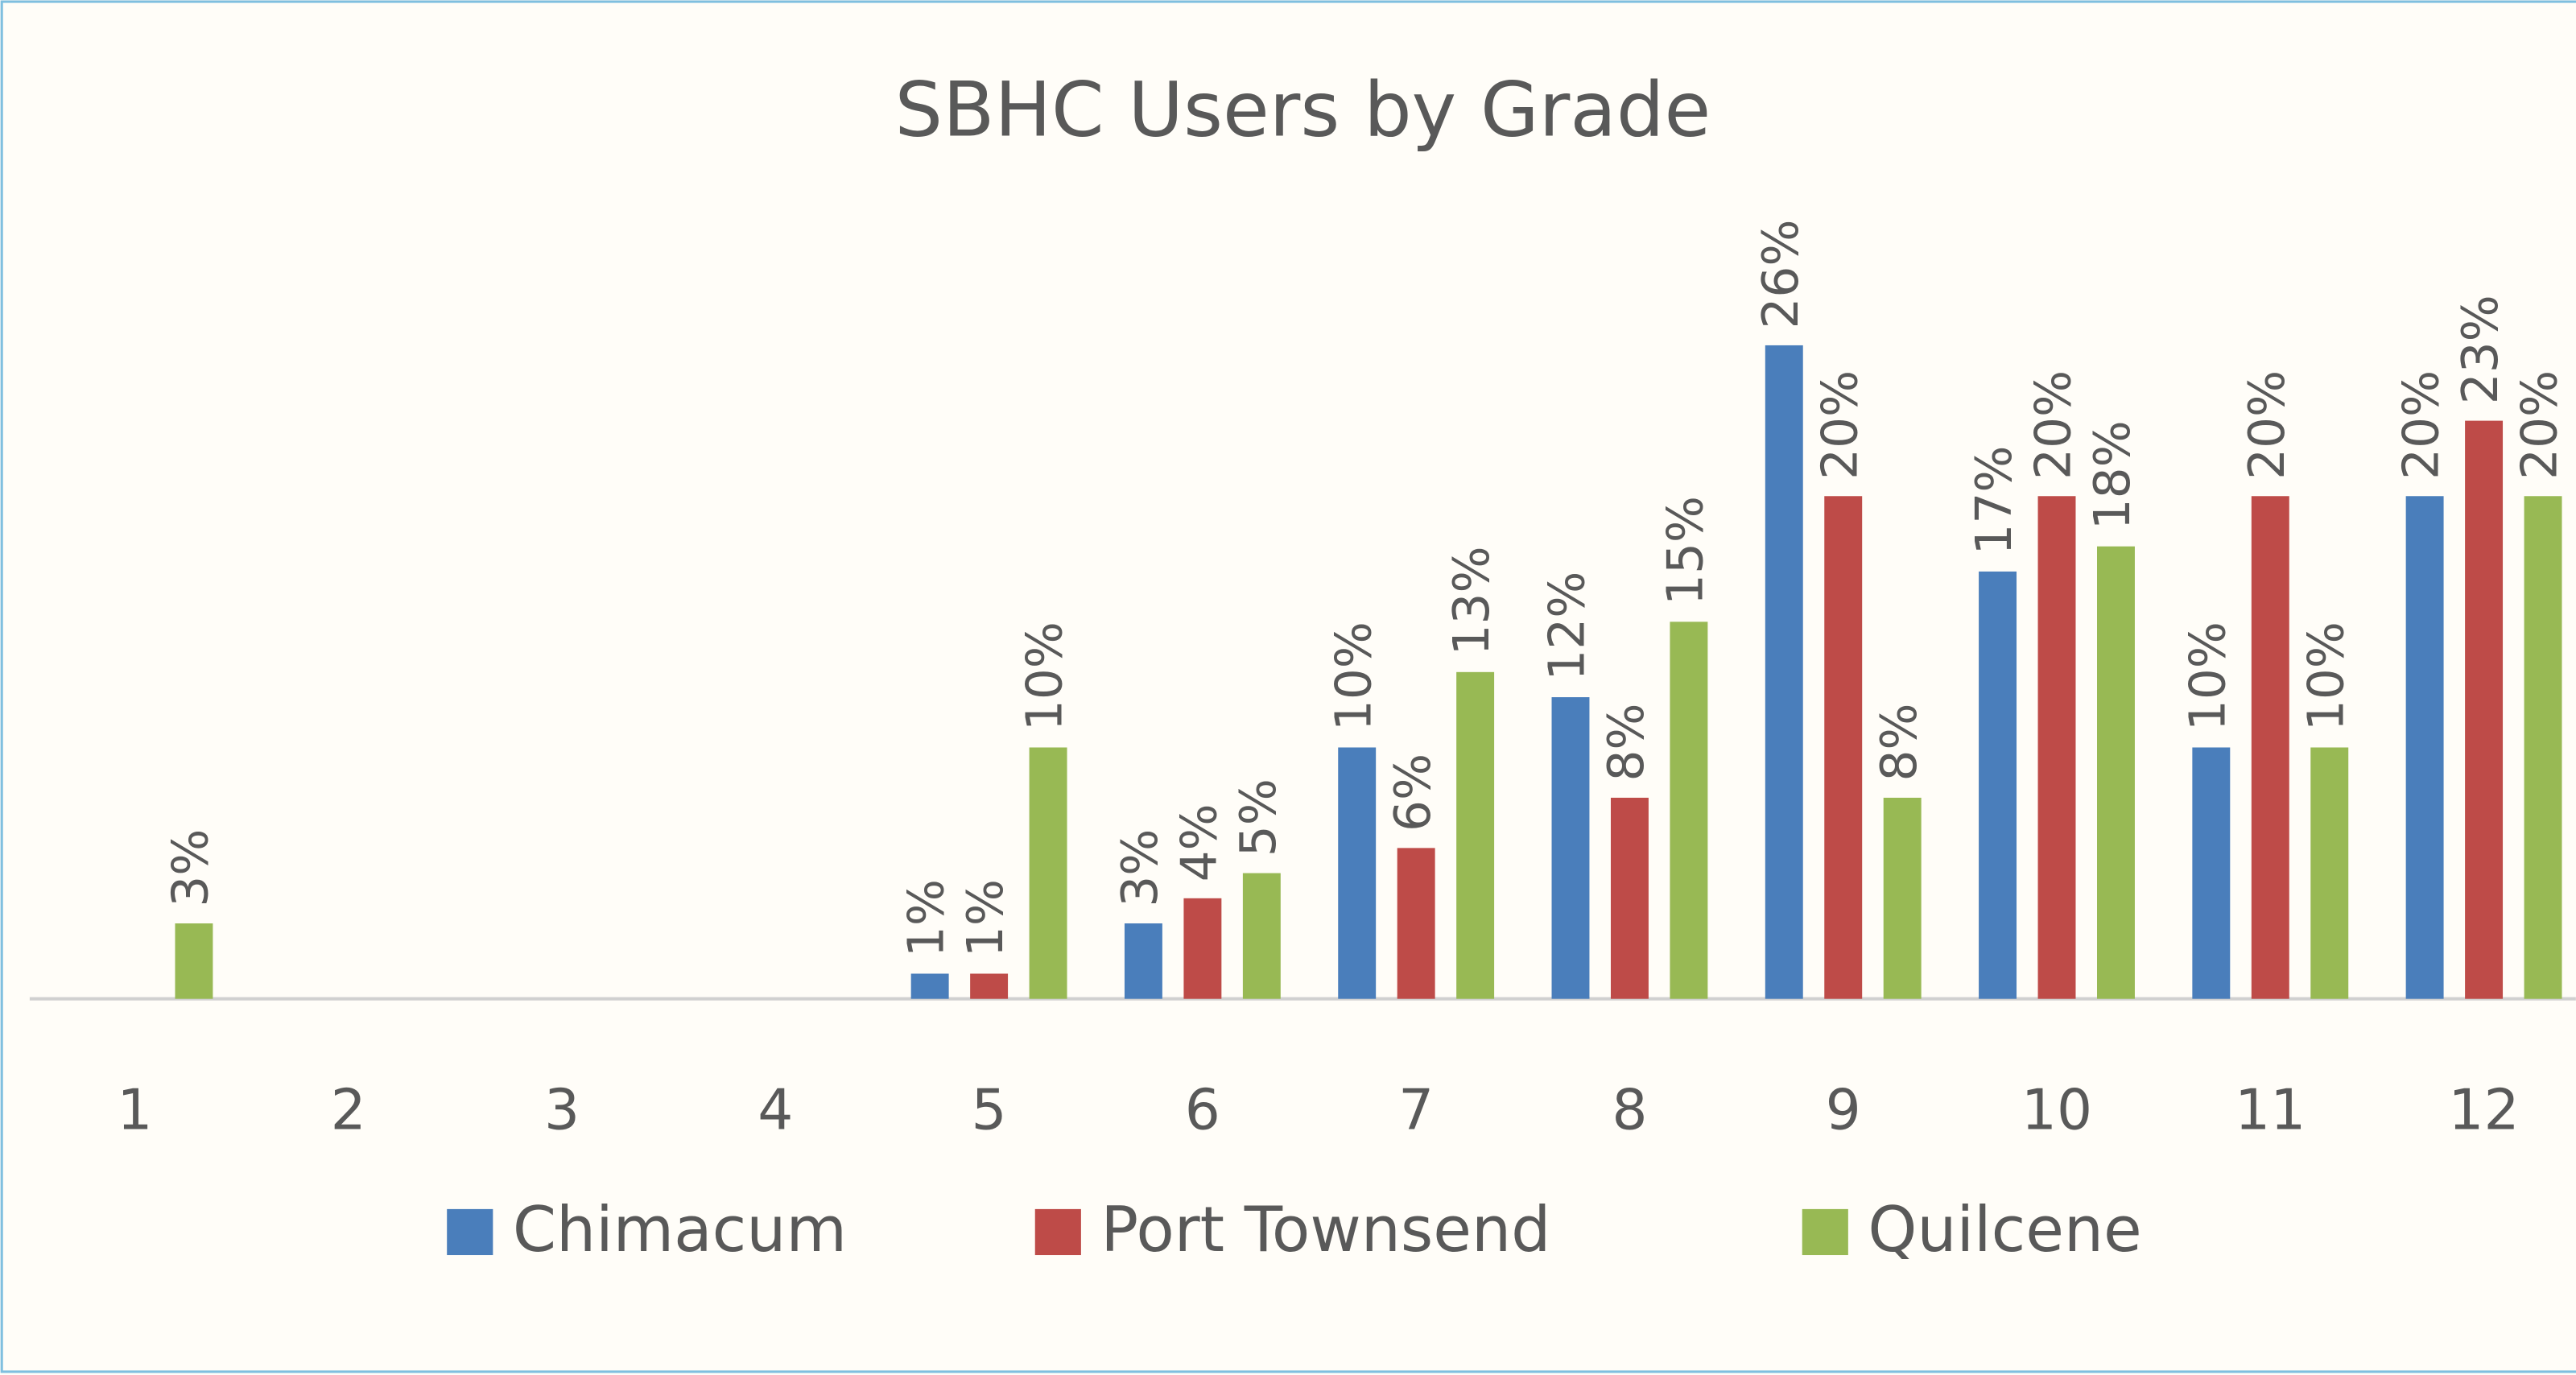 The width and height of the screenshot is (2576, 1375). What do you see at coordinates (1994, 500) in the screenshot?
I see `data-label: 17%` at bounding box center [1994, 500].